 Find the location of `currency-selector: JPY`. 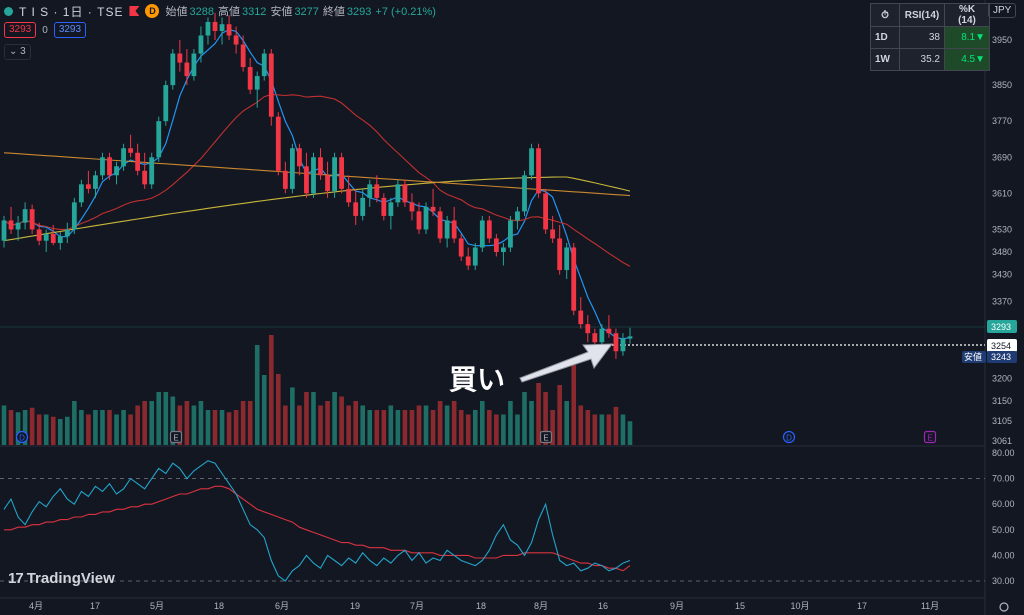

currency-selector: JPY is located at coordinates (1002, 10).